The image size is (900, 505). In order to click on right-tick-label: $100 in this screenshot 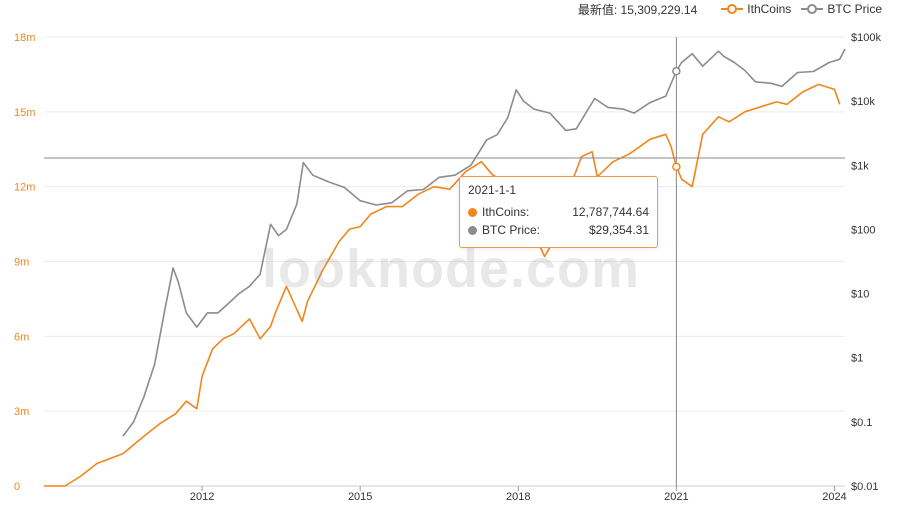, I will do `click(863, 230)`.